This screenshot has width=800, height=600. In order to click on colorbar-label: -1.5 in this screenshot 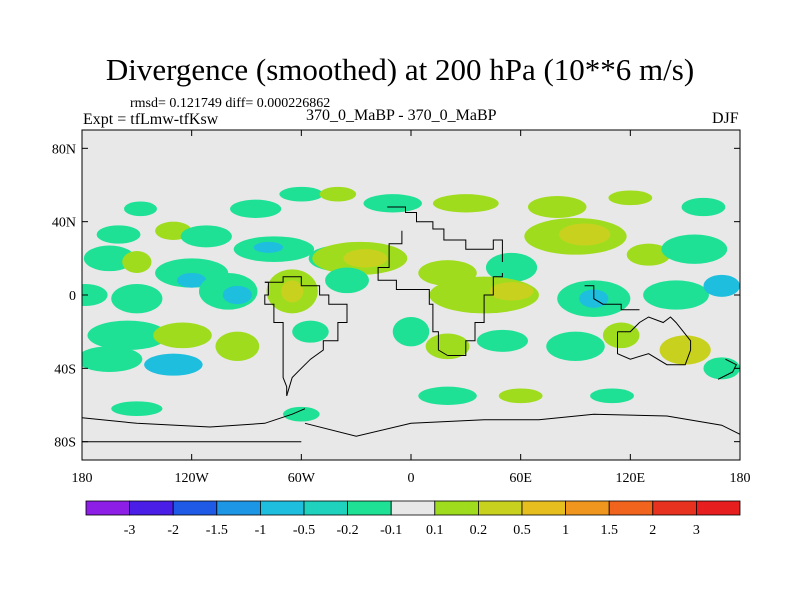, I will do `click(217, 530)`.